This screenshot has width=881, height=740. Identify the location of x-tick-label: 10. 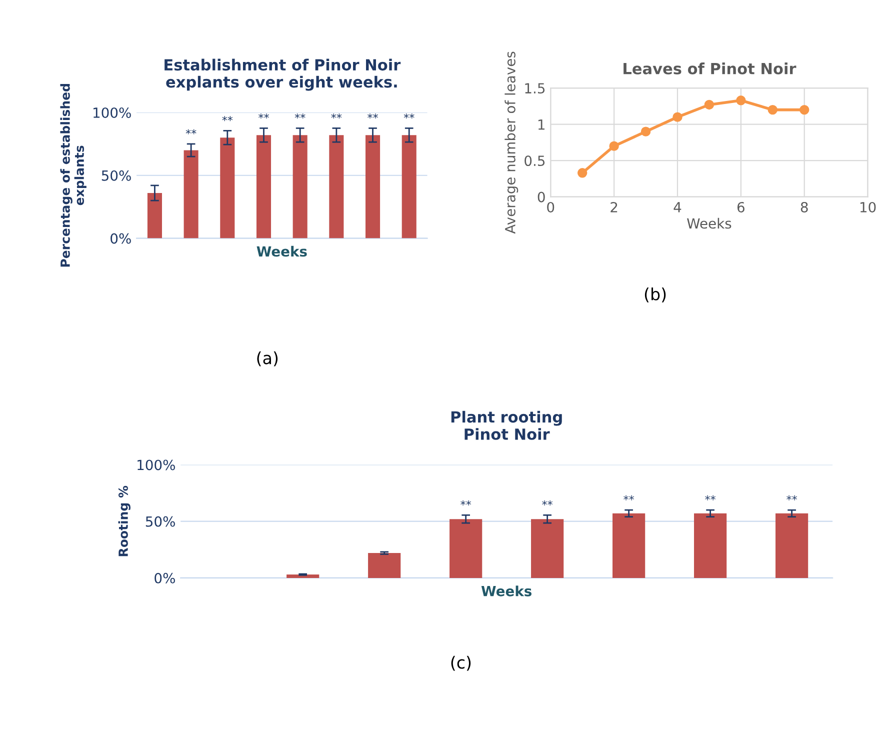
(868, 207).